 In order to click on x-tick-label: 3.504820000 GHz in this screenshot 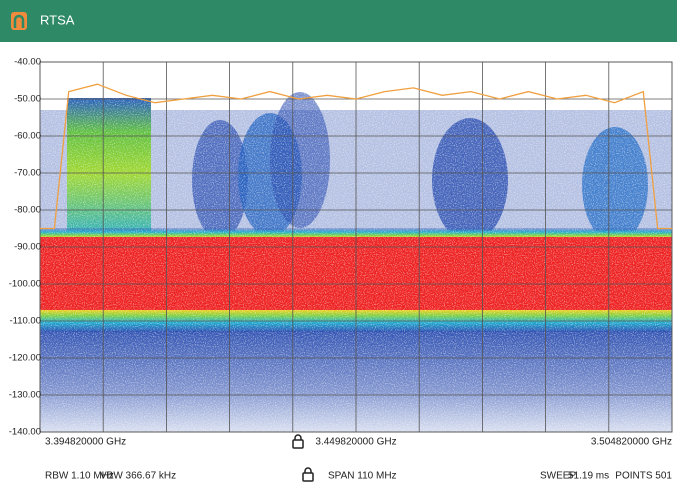, I will do `click(631, 442)`.